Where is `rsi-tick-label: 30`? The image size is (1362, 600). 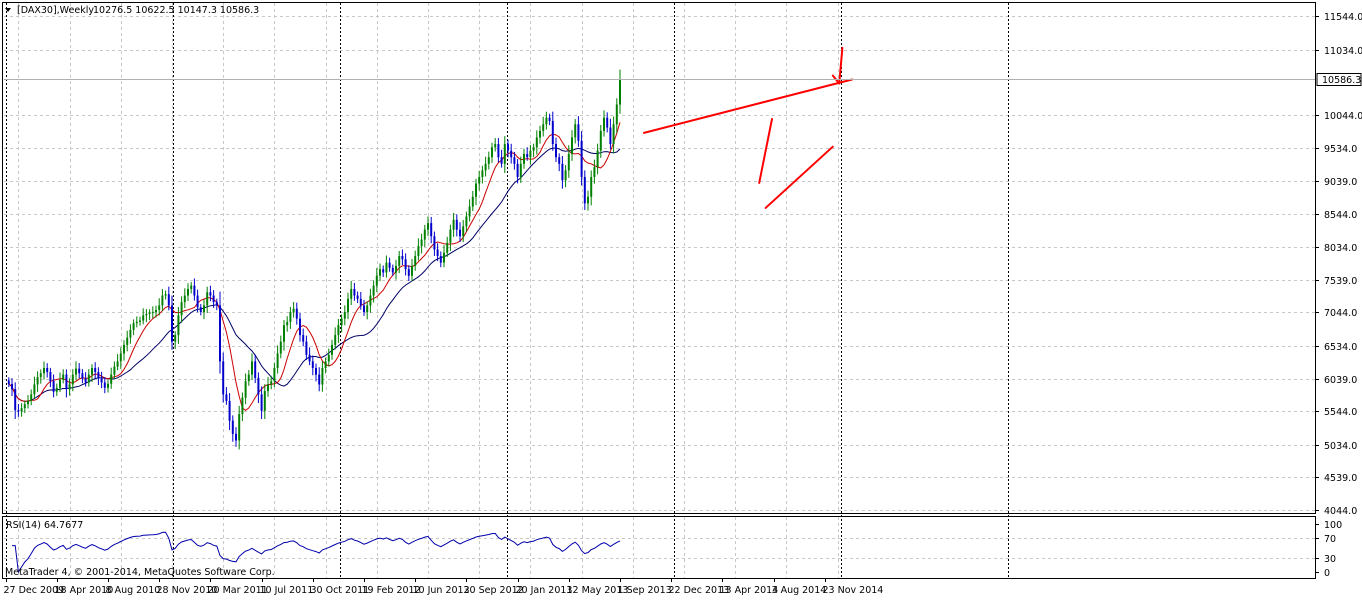
rsi-tick-label: 30 is located at coordinates (1330, 559).